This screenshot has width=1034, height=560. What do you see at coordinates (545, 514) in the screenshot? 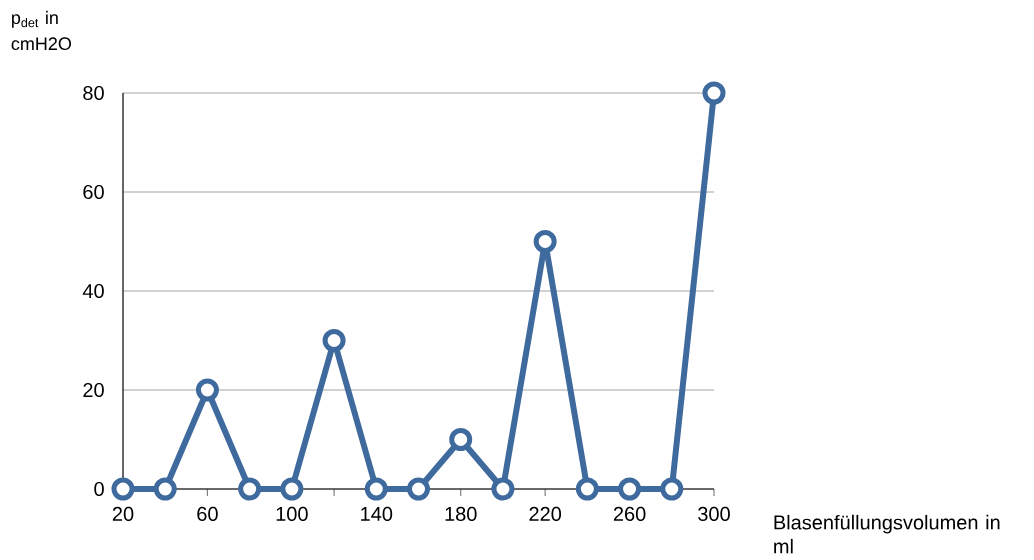
I see `x-tick-label: 220` at bounding box center [545, 514].